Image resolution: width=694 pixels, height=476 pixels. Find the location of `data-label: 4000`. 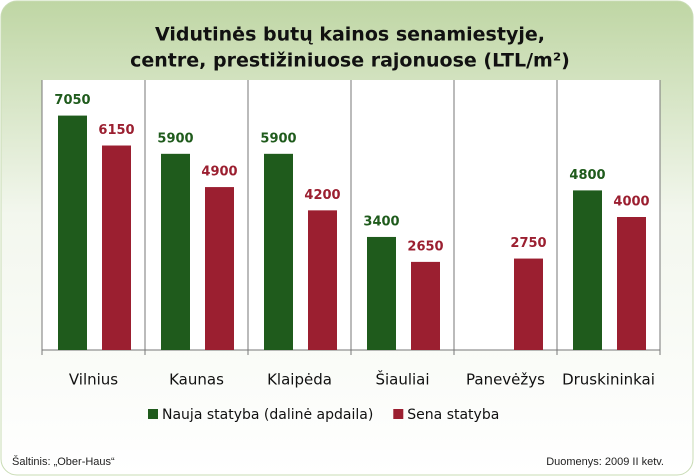

data-label: 4000 is located at coordinates (631, 202).